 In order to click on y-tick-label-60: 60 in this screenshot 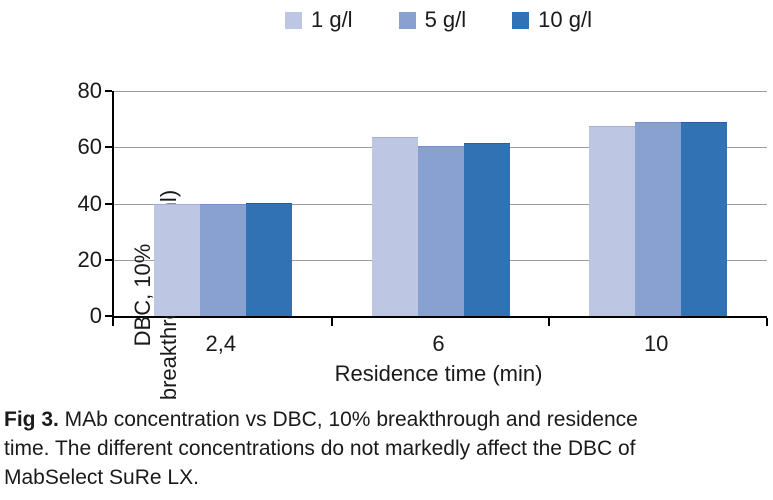, I will do `click(89, 147)`.